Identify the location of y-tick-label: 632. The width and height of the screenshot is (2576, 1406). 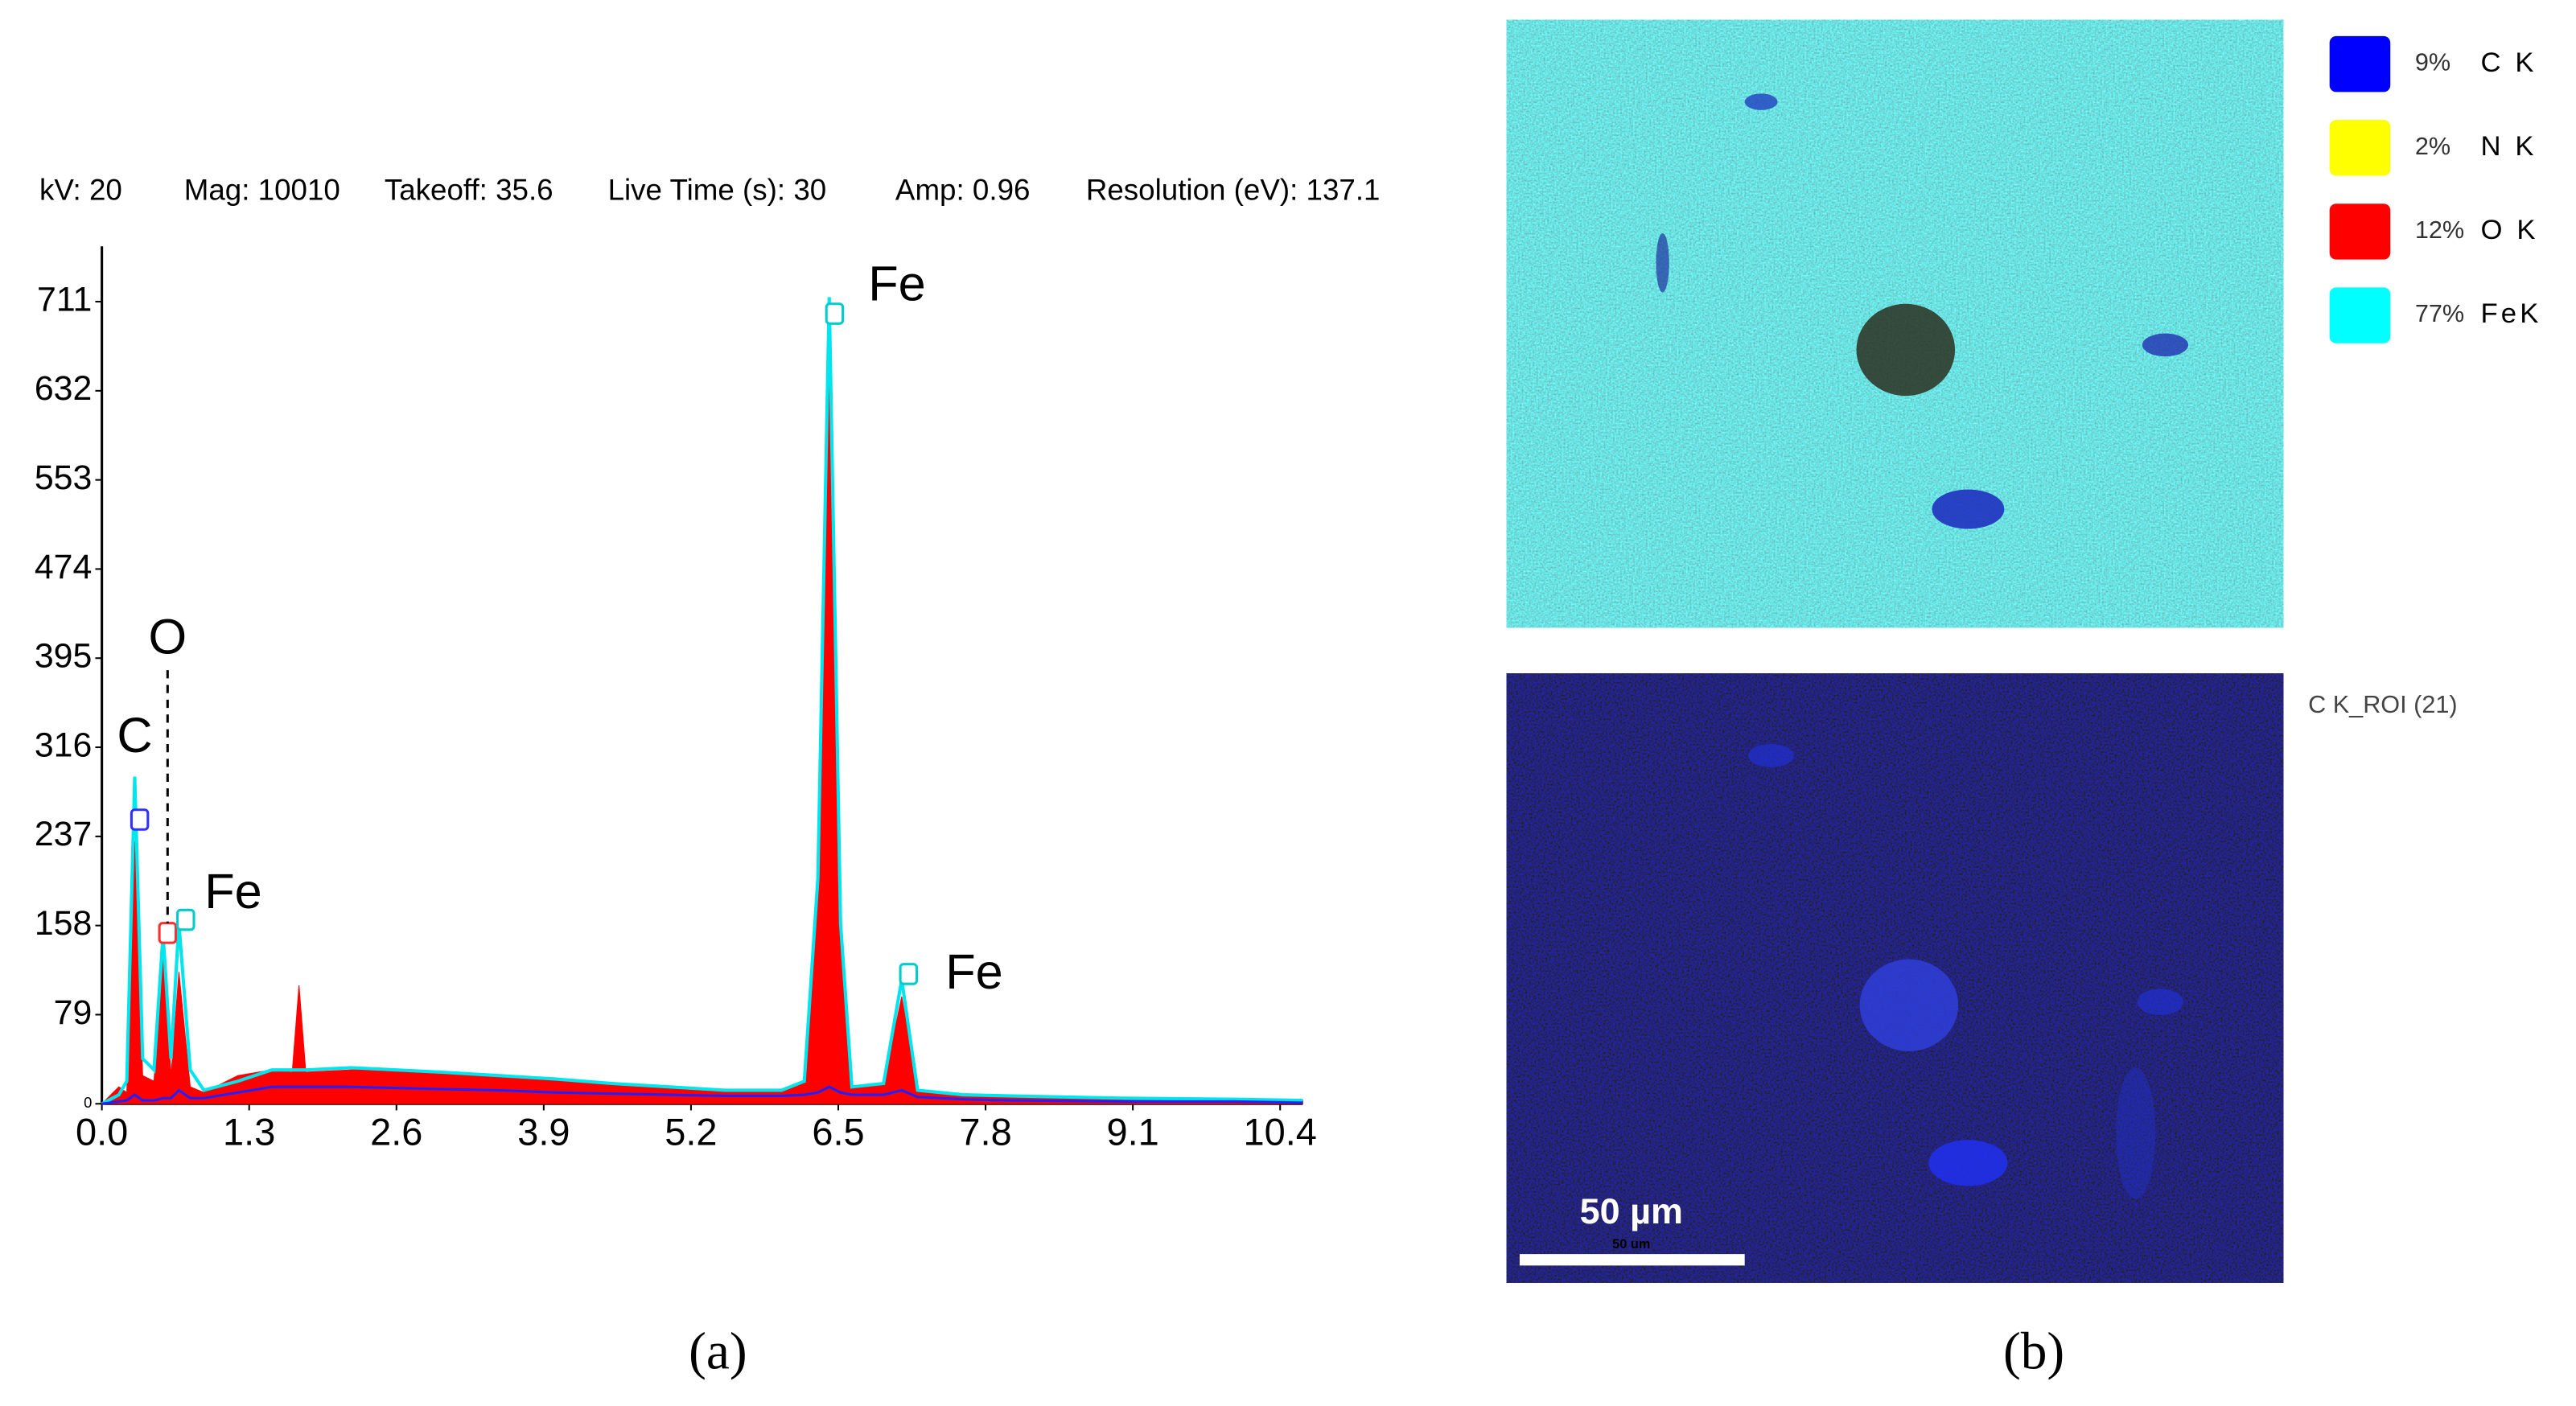
(64, 388).